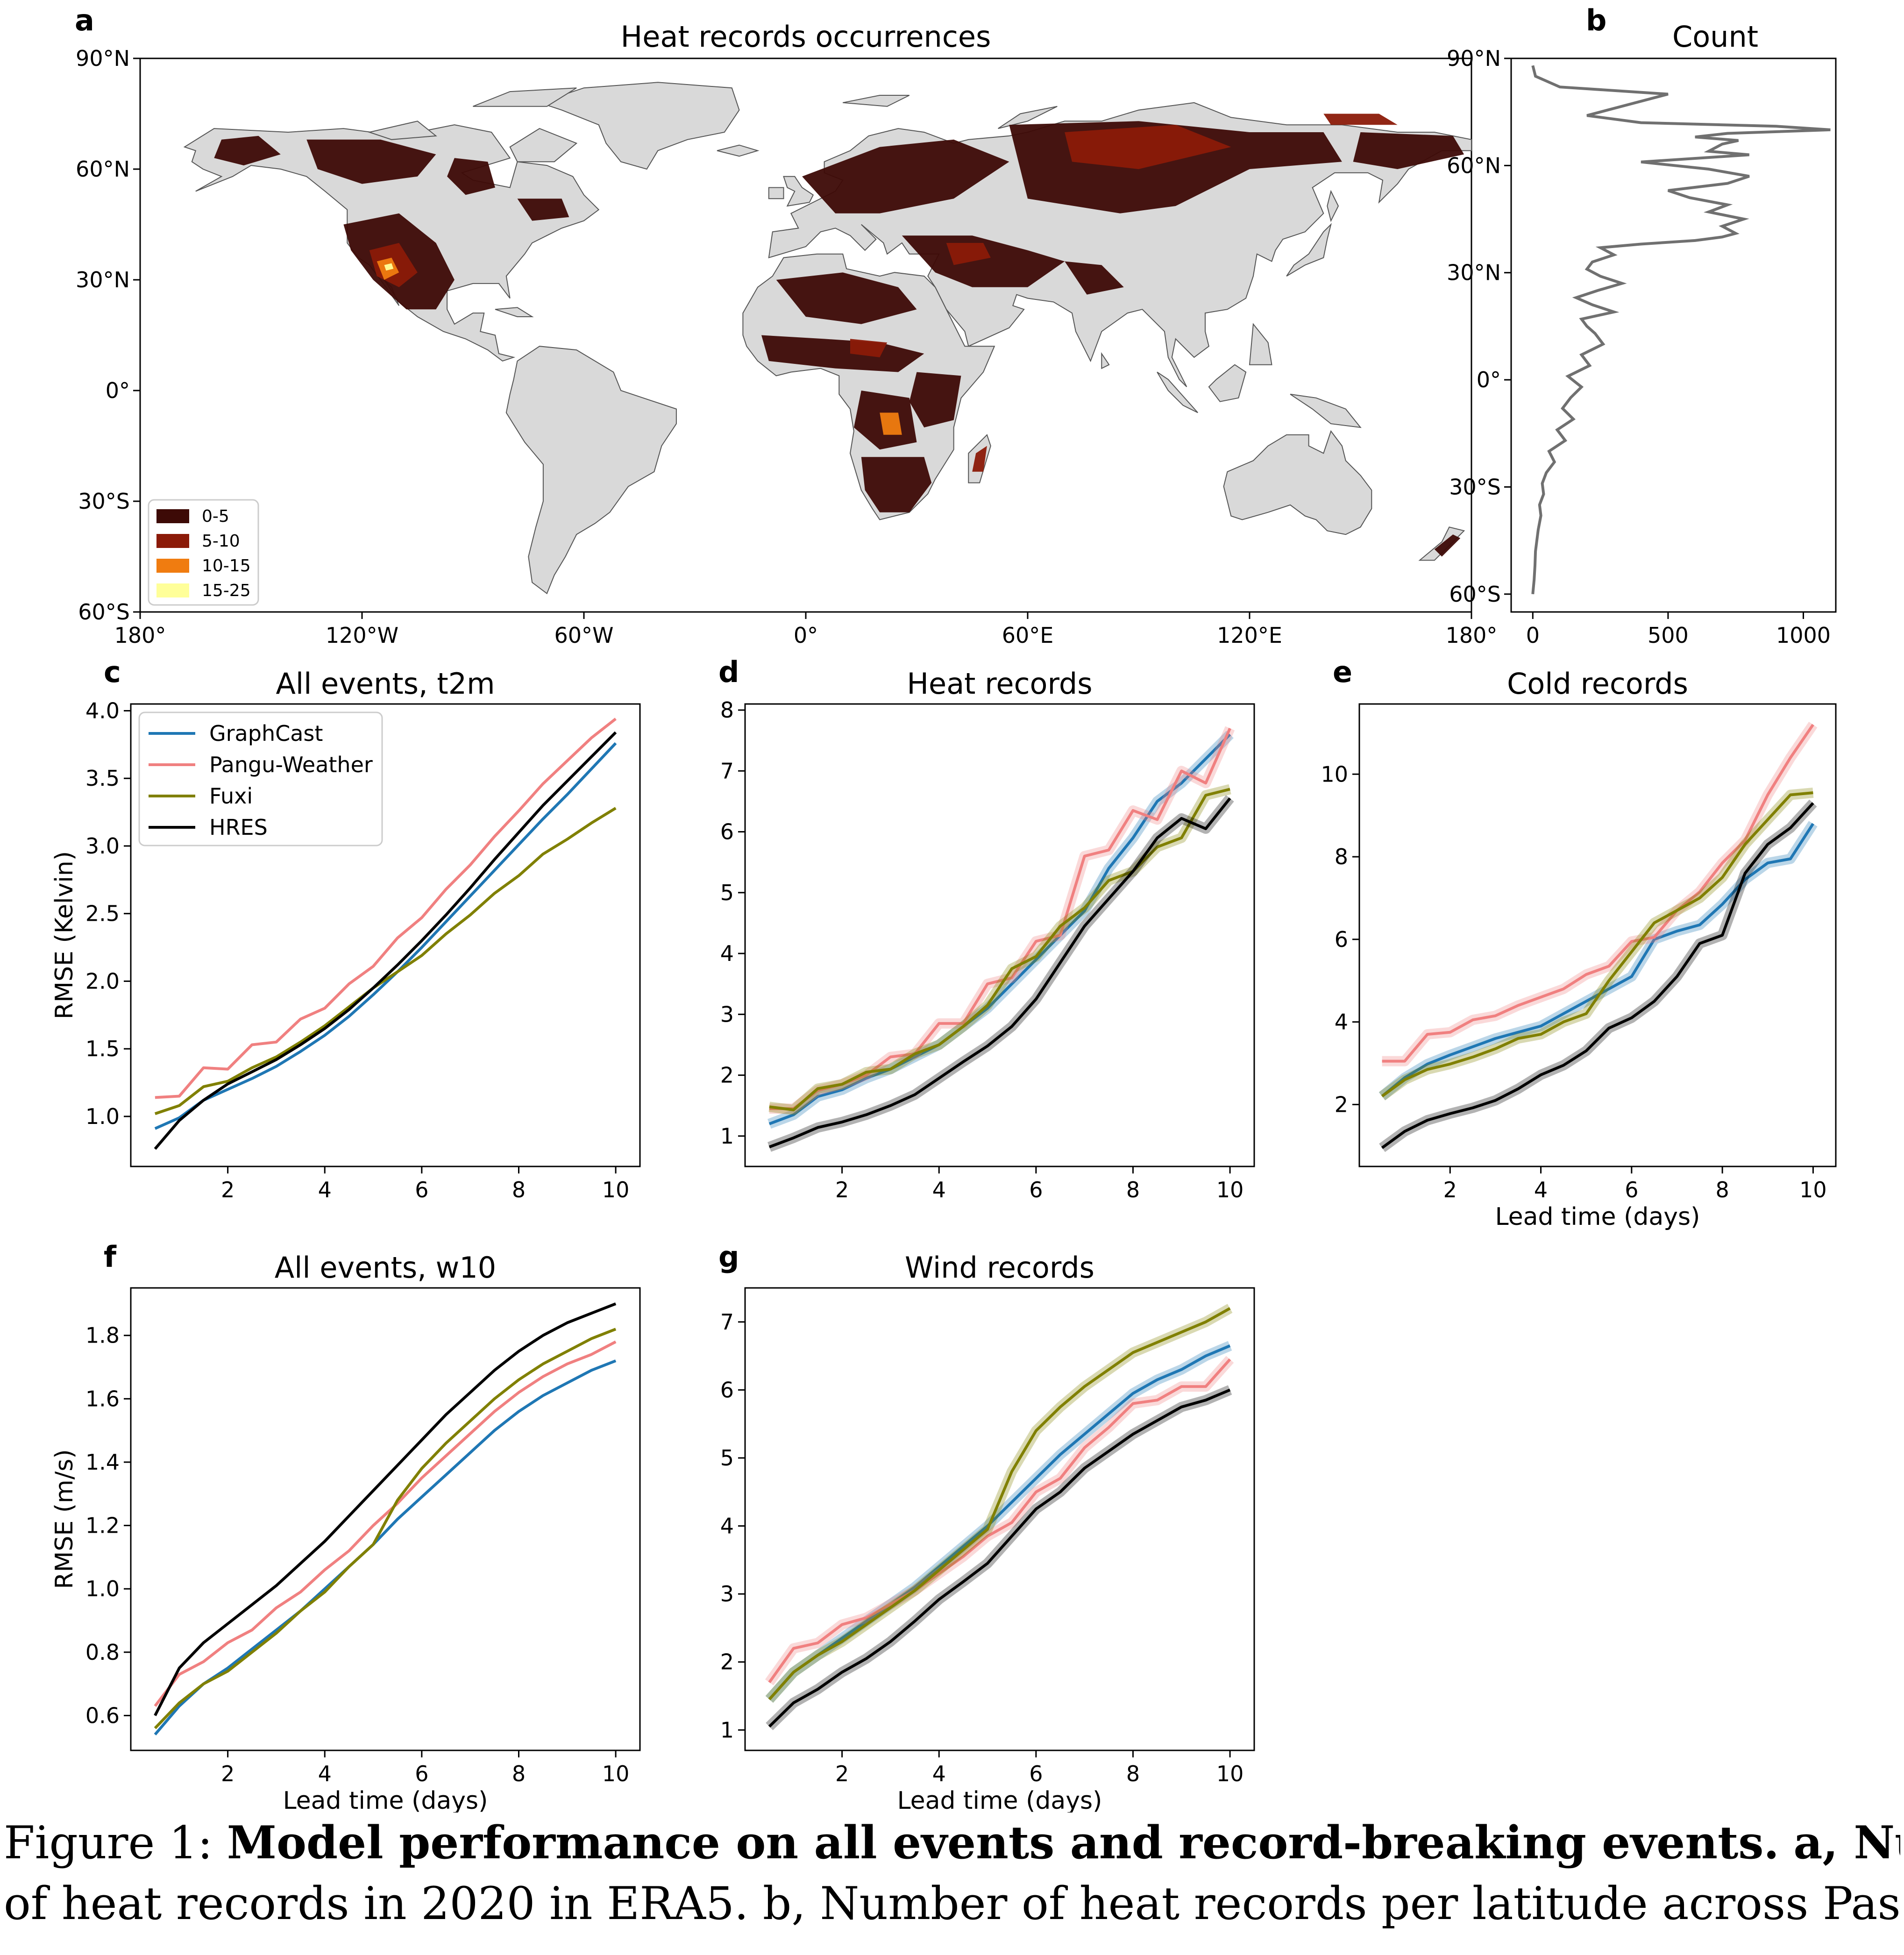 The width and height of the screenshot is (1904, 1955). What do you see at coordinates (102, 1335) in the screenshot?
I see `y-tick-label: 1.8` at bounding box center [102, 1335].